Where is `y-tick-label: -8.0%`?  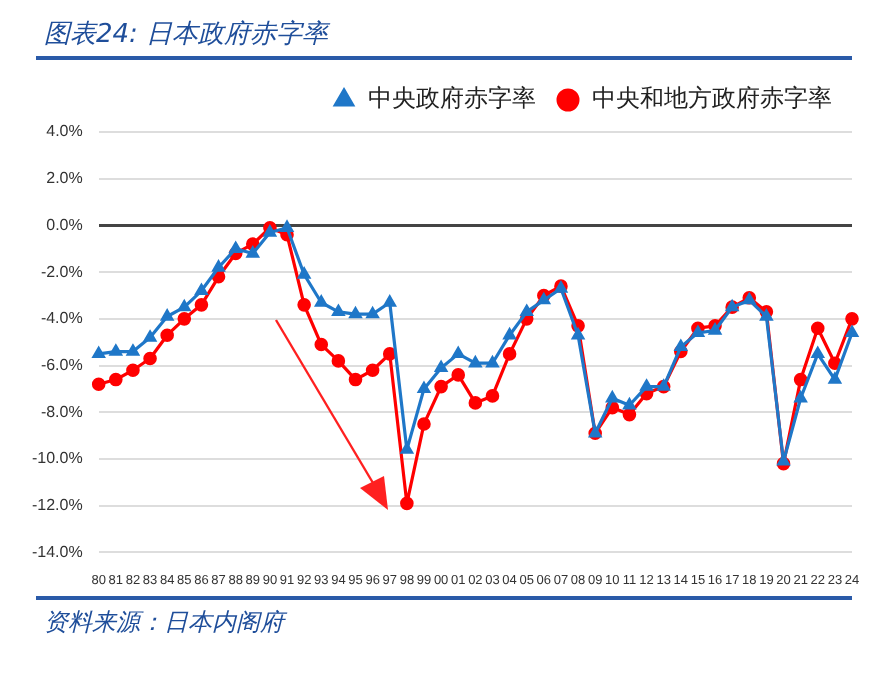 y-tick-label: -8.0% is located at coordinates (61, 411).